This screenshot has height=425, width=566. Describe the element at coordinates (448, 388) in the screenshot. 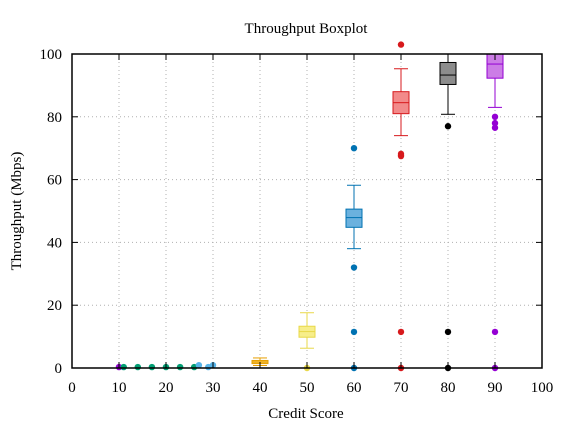

I see `x-tick-label: 80` at that location.